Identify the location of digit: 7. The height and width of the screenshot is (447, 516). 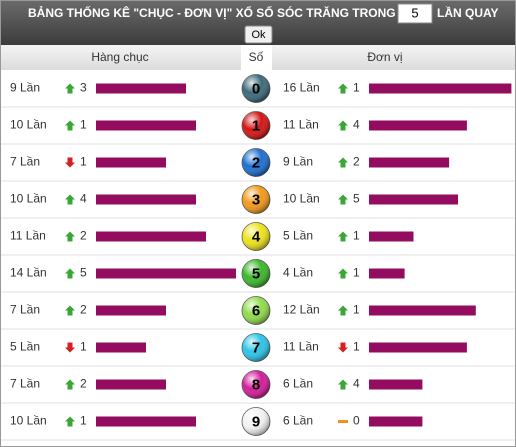
(256, 347).